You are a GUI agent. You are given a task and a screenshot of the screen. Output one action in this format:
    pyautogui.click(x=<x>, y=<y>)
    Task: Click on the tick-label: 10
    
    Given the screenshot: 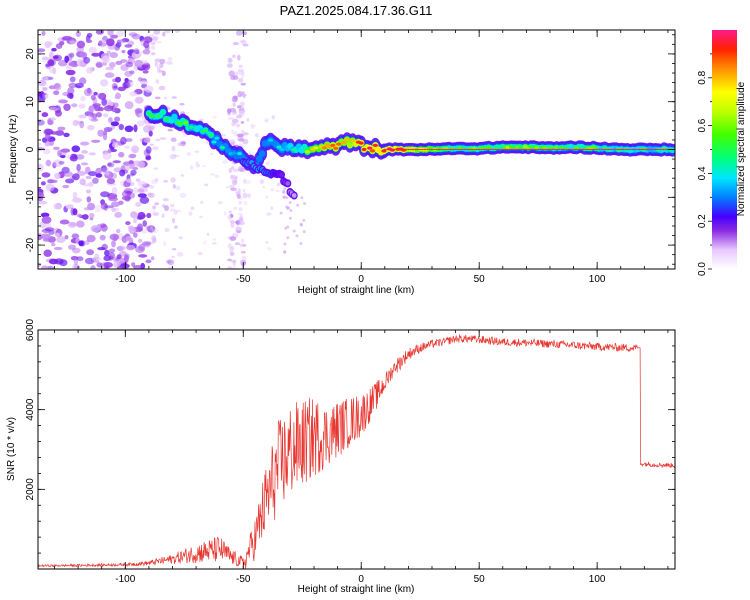 What is the action you would take?
    pyautogui.click(x=30, y=102)
    